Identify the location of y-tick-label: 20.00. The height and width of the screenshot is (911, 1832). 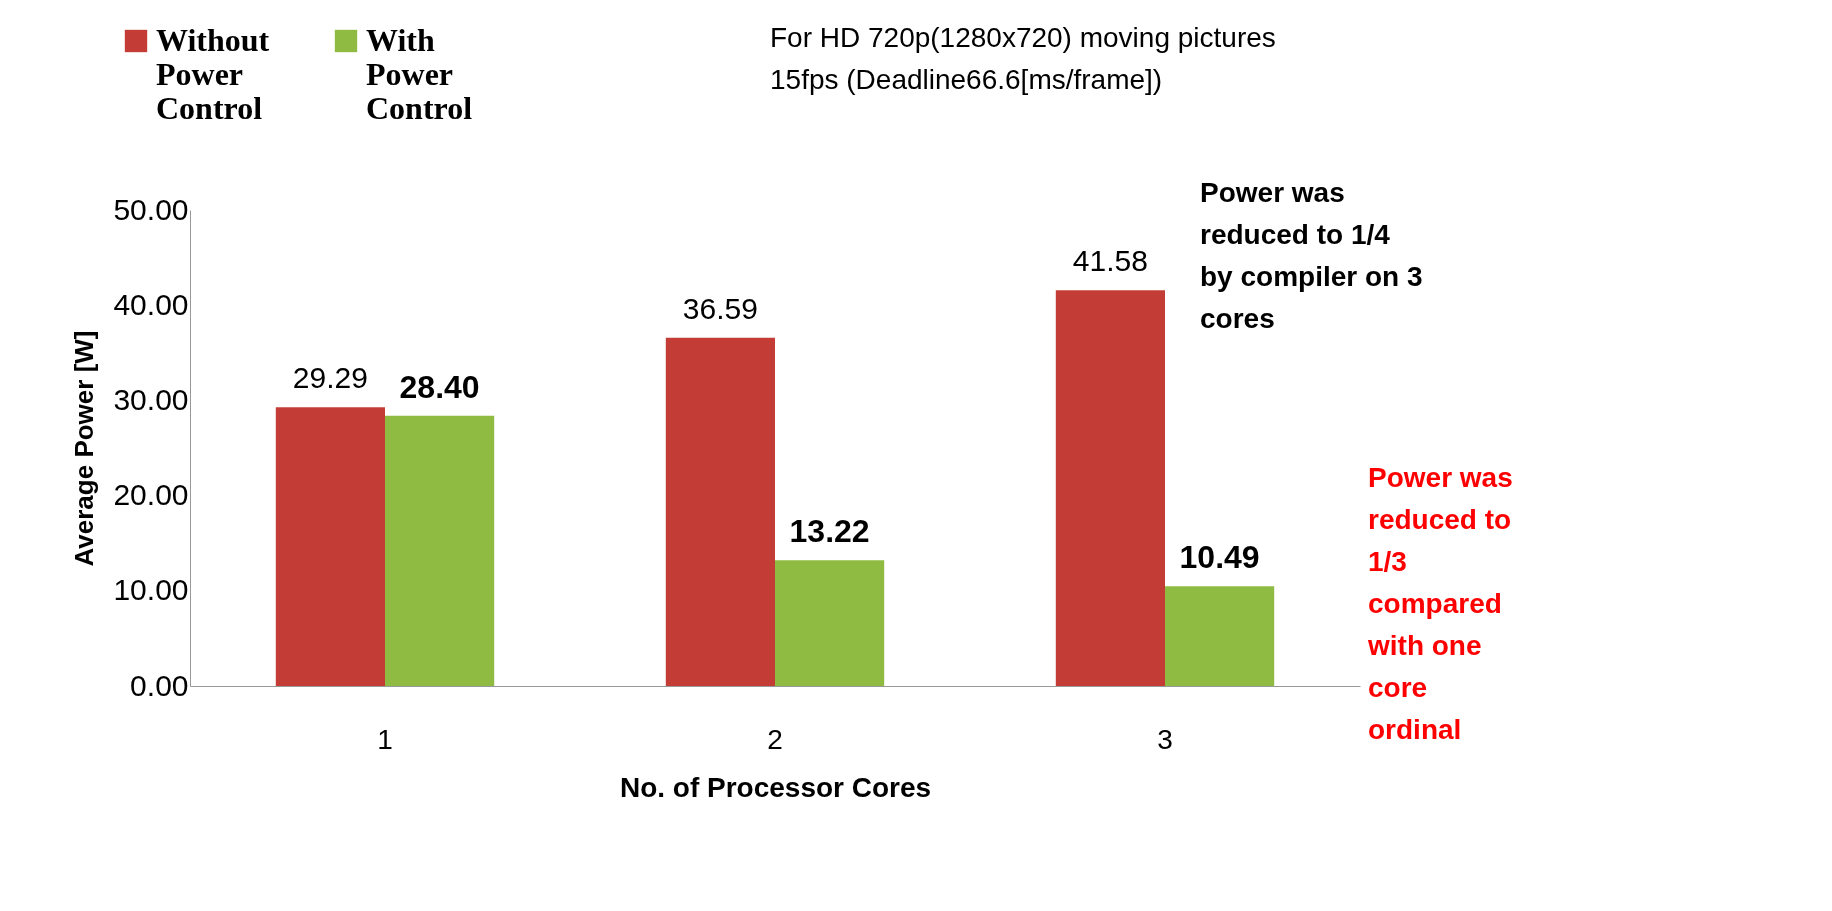
(151, 495).